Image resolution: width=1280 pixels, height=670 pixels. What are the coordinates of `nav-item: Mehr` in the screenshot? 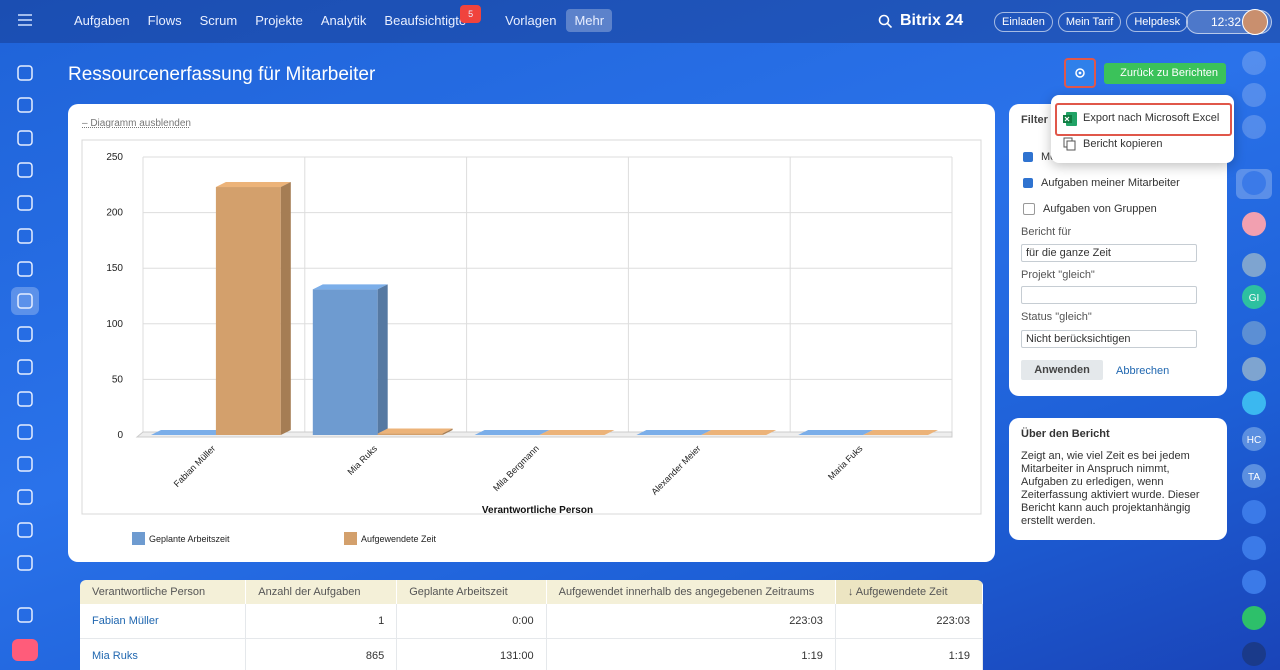 It's located at (589, 20).